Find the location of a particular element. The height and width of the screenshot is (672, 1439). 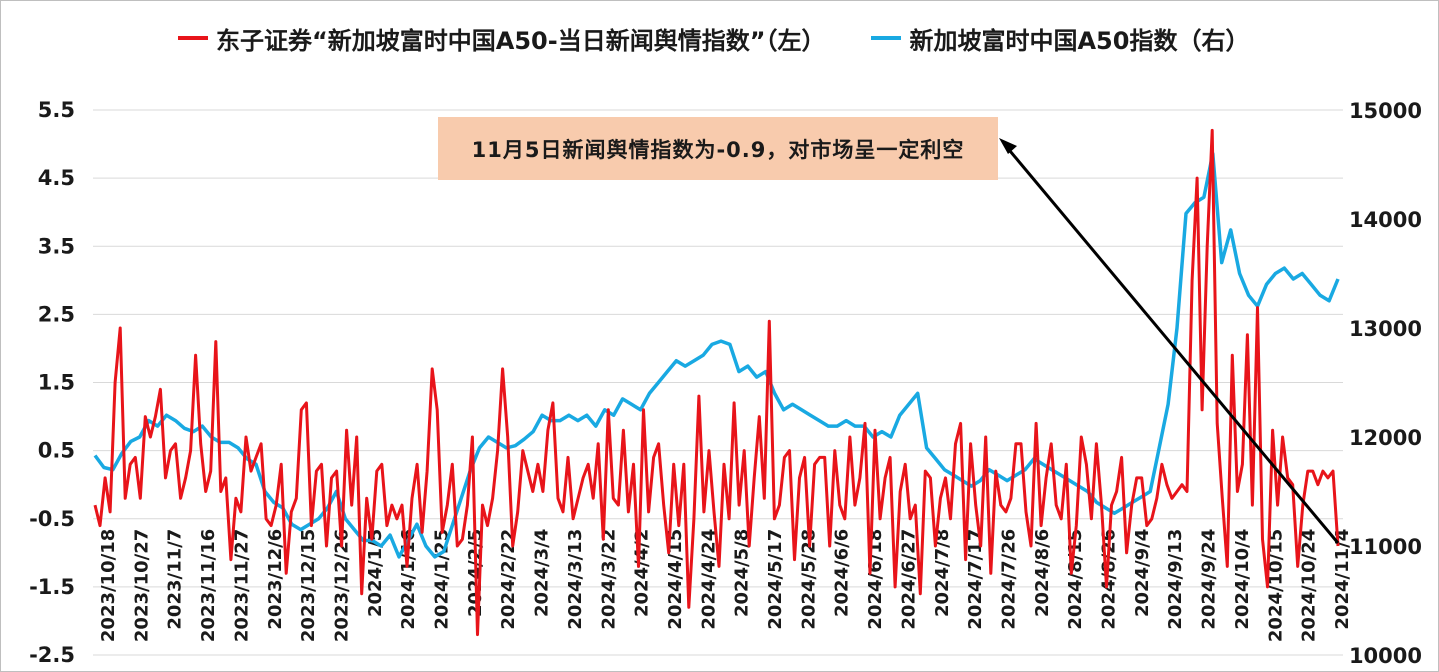

x-tick-label: 2024/4/2 is located at coordinates (642, 573).